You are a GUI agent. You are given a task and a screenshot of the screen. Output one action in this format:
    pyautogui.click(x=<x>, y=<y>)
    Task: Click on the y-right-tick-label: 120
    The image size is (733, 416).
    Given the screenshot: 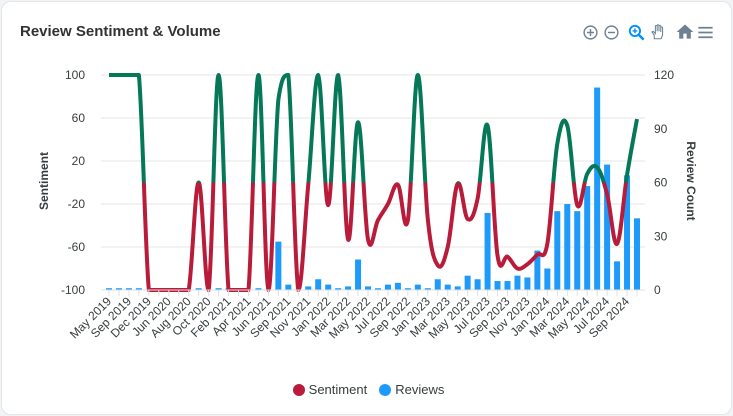 What is the action you would take?
    pyautogui.click(x=664, y=75)
    